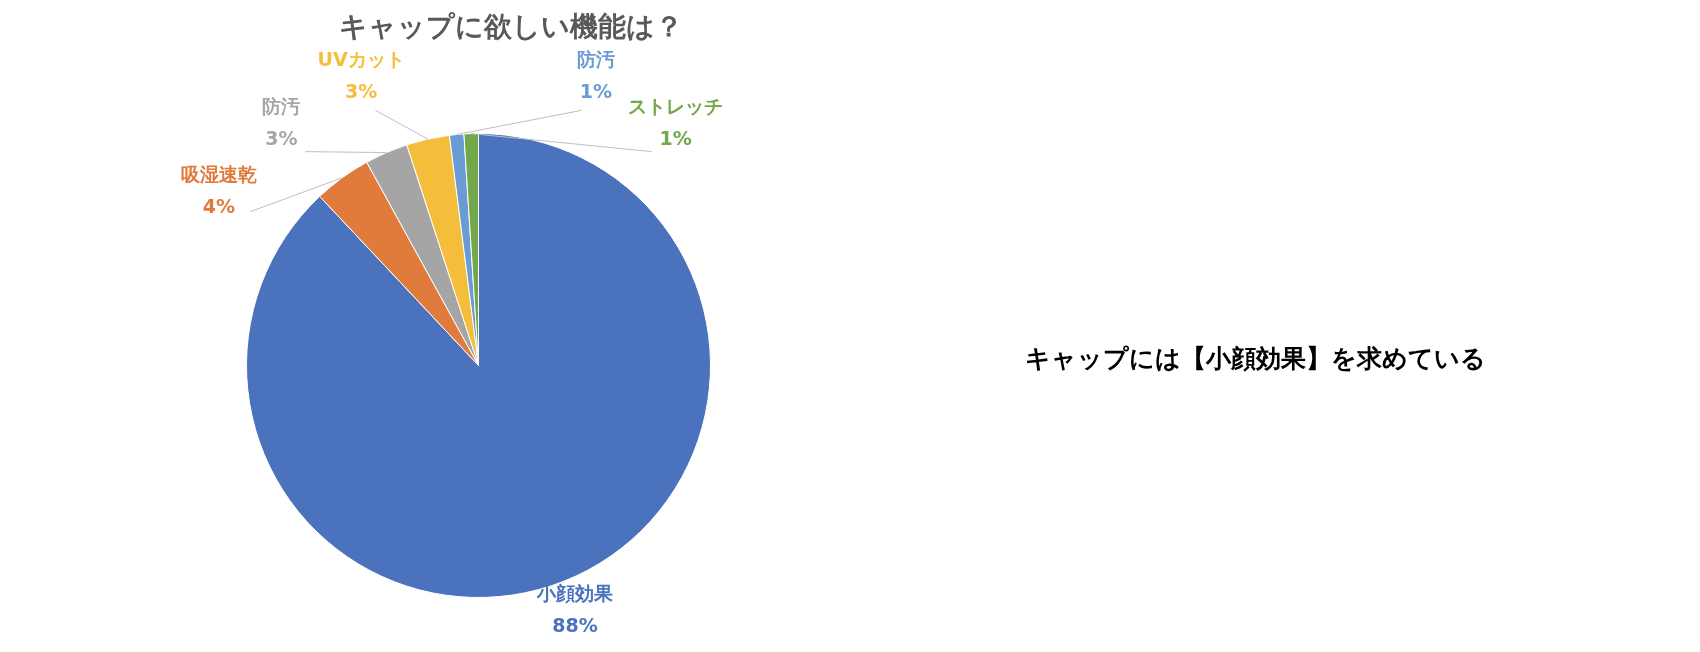 This screenshot has height=652, width=1700. I want to click on slice-label: UVカット, so click(361, 59).